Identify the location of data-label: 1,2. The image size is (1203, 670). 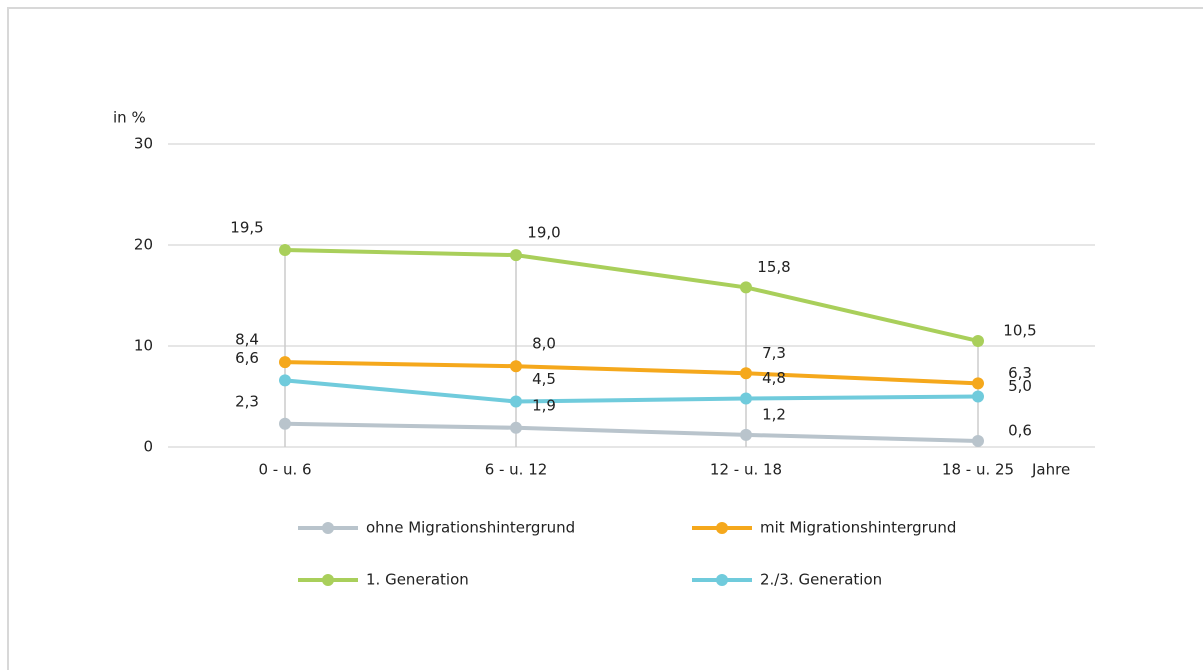
(774, 414).